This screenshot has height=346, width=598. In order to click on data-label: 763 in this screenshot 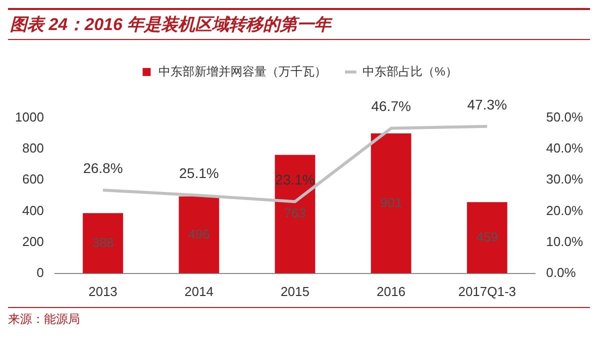, I will do `click(295, 213)`.